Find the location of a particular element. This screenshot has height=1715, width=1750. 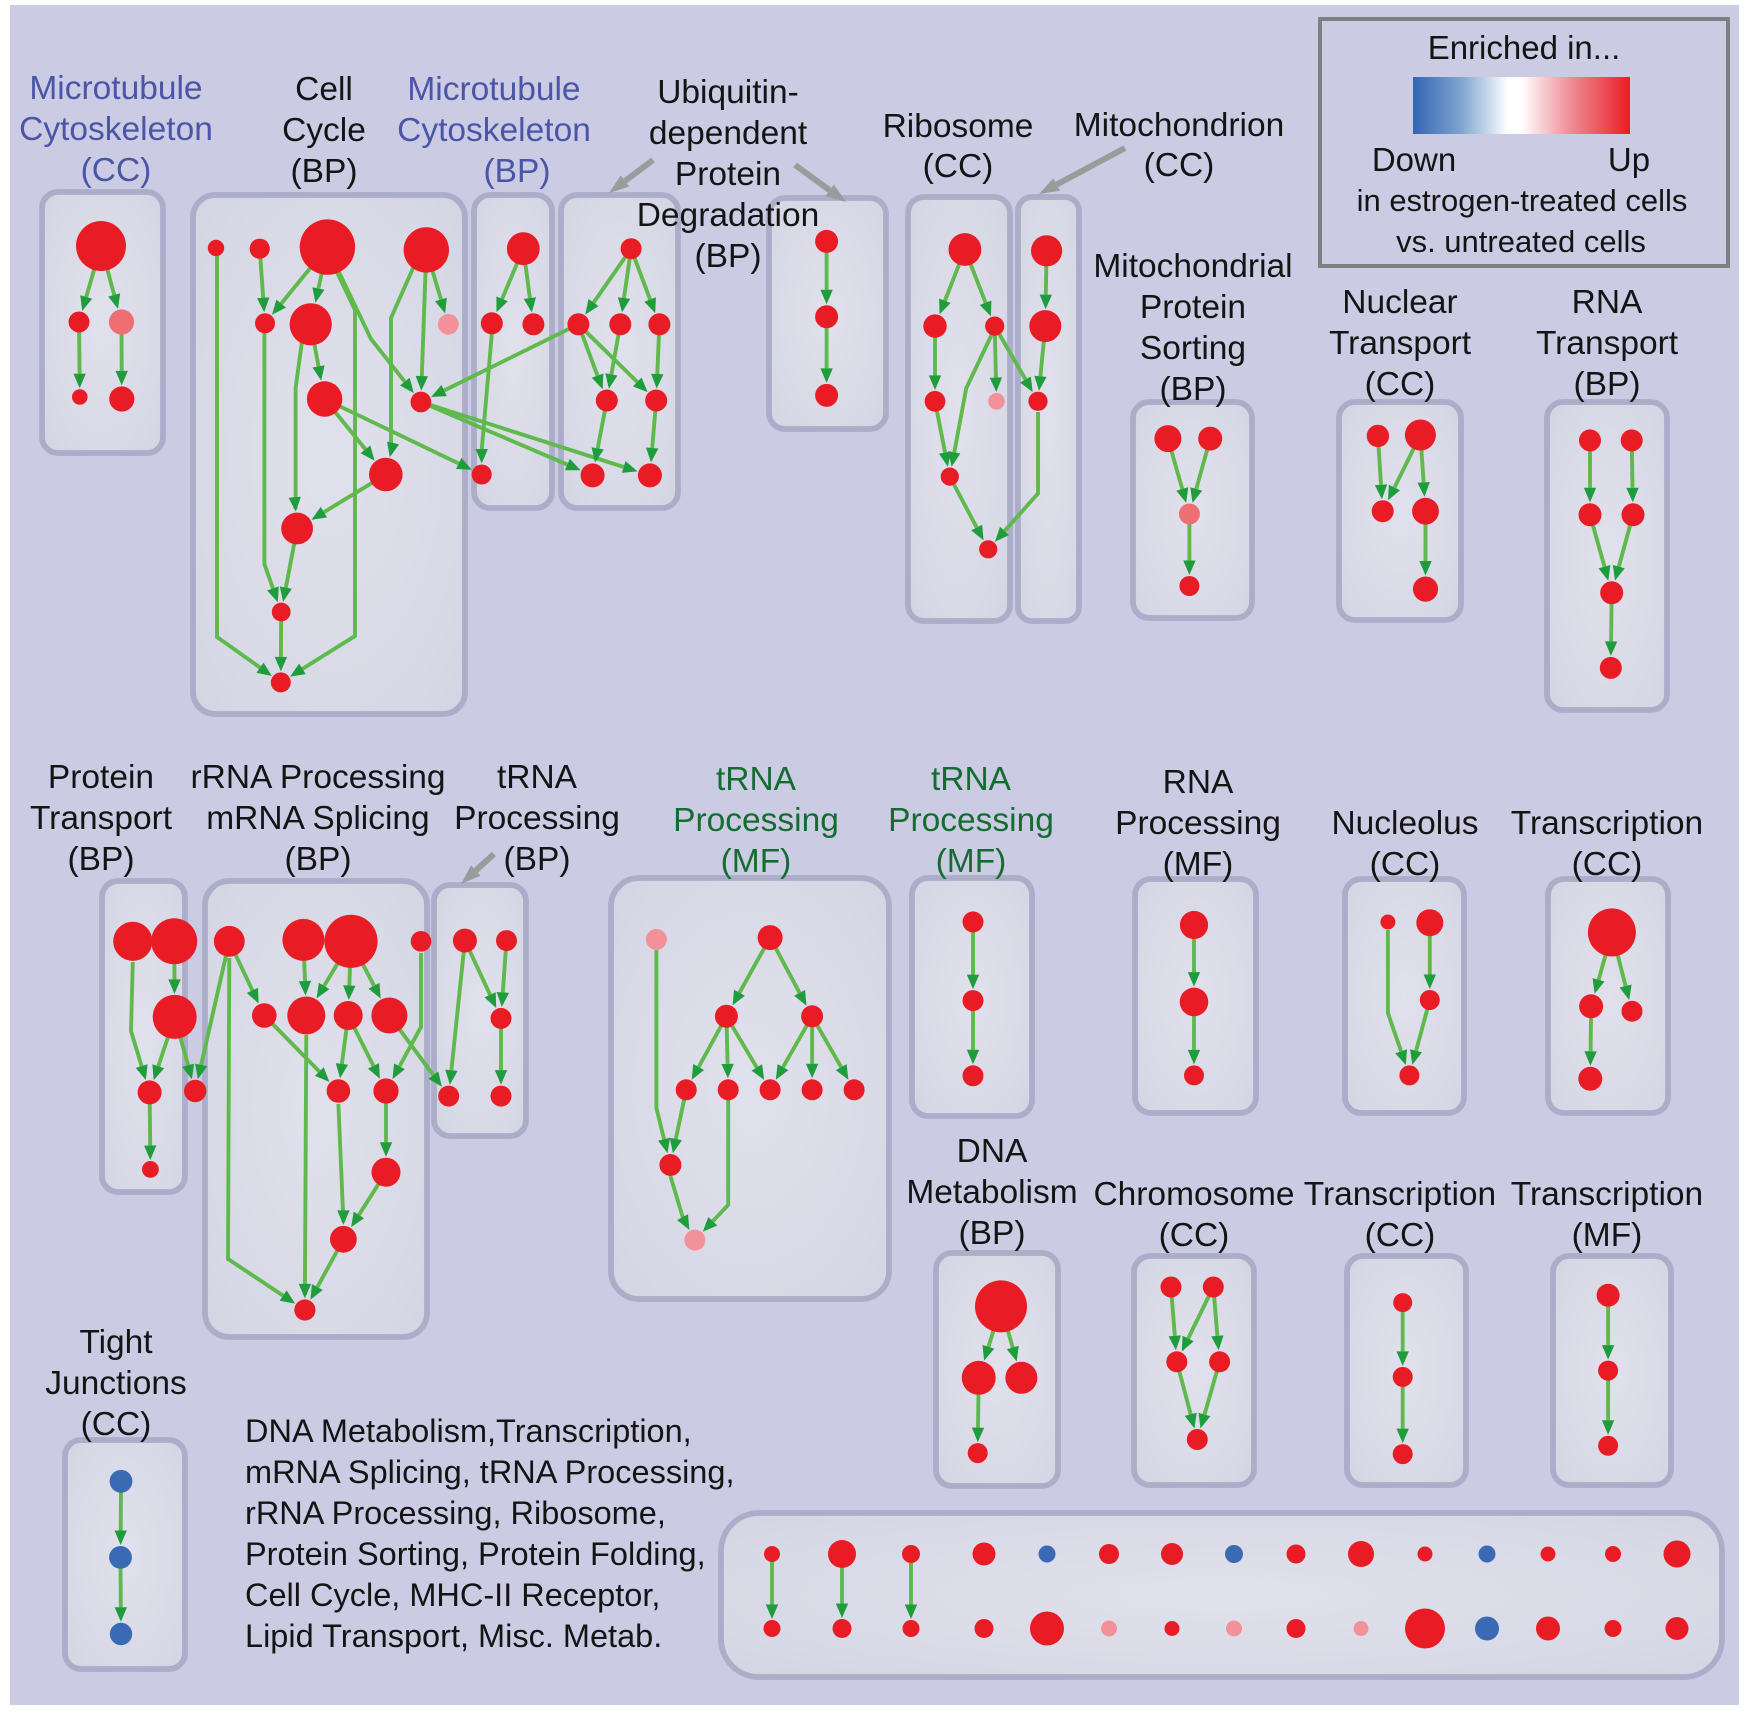

svg-text: Down is located at coordinates (1414, 159).